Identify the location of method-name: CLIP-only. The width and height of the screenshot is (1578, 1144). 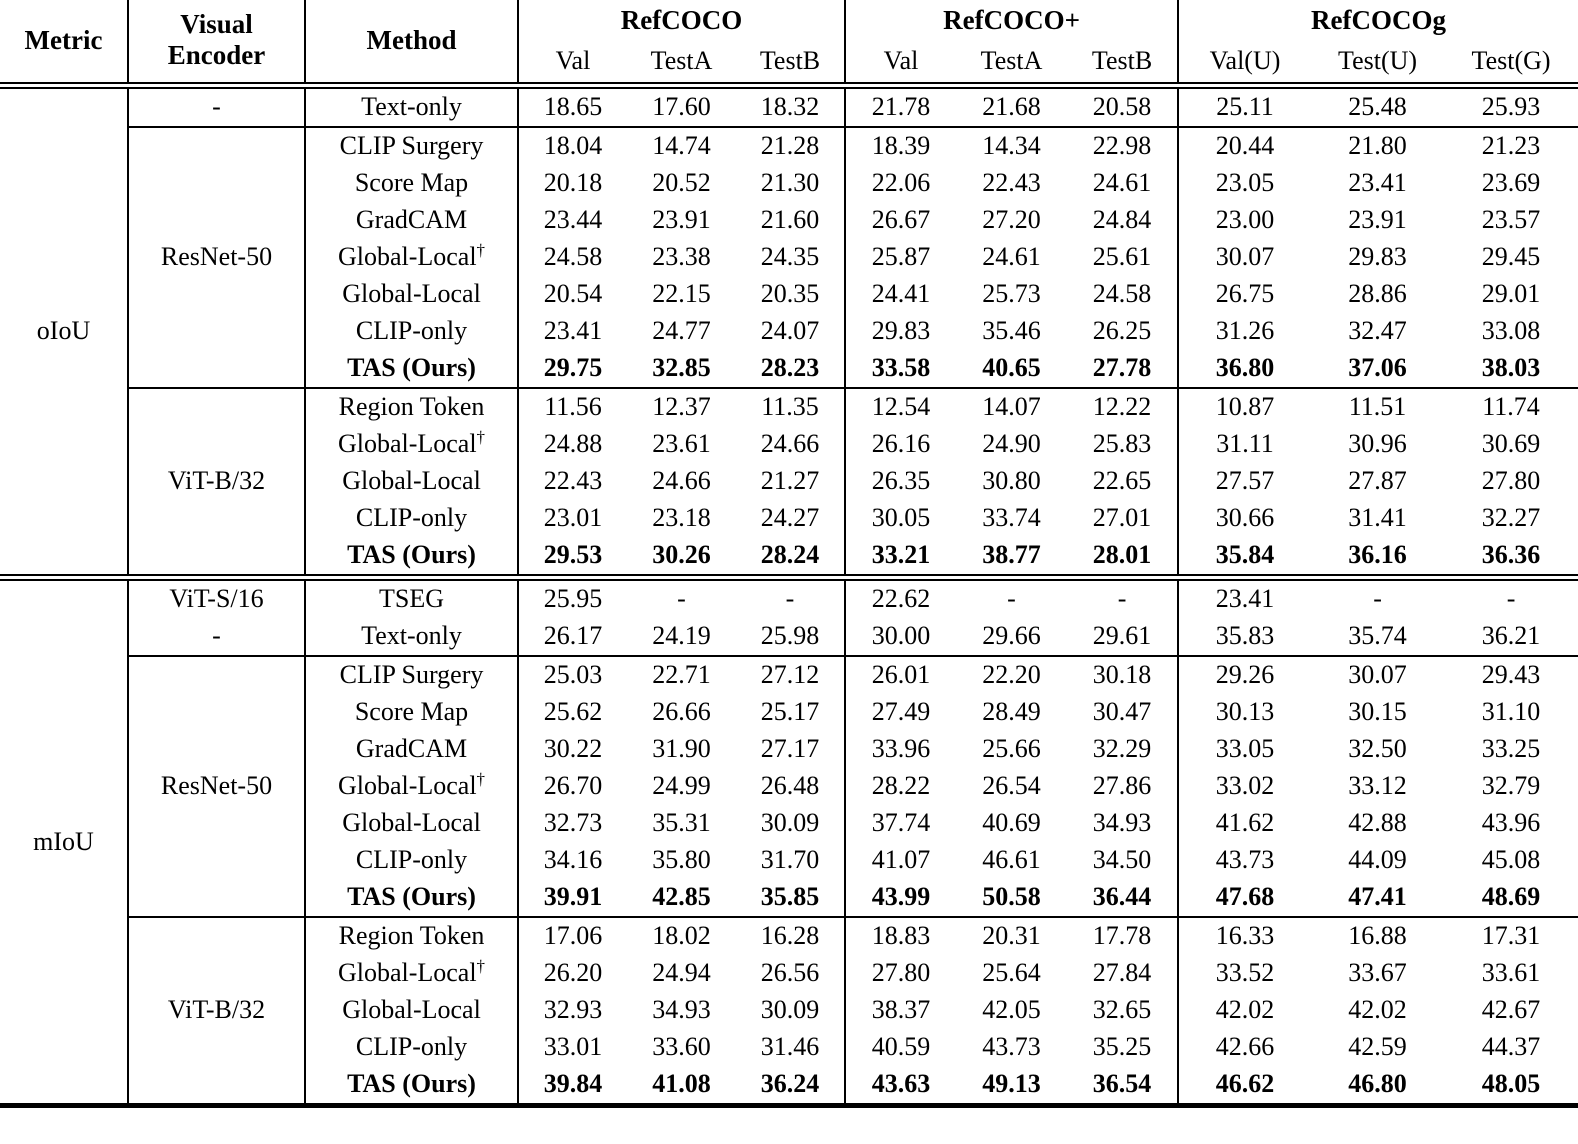
(411, 1047).